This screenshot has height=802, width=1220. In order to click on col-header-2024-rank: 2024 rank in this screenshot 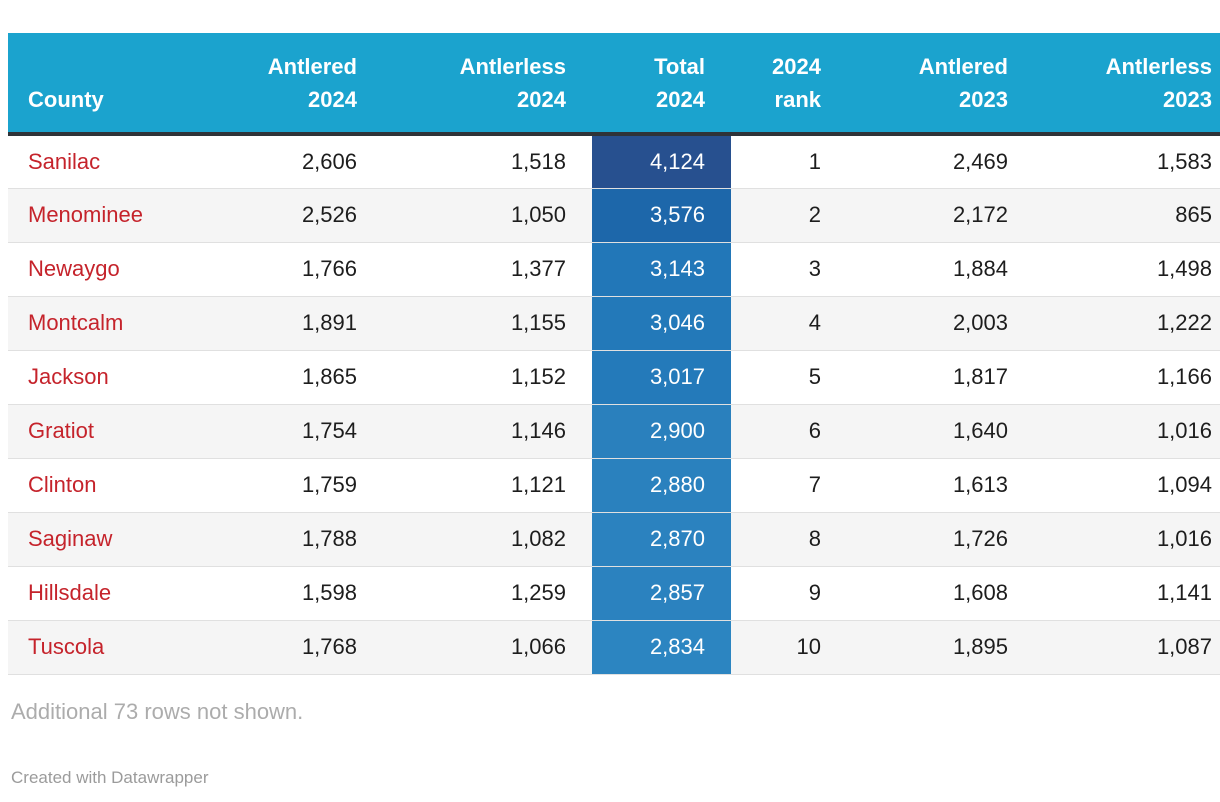, I will do `click(789, 84)`.